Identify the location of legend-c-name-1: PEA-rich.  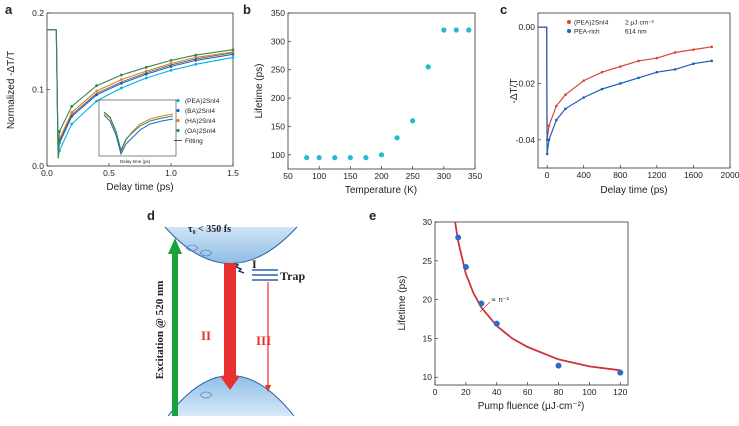
(587, 32).